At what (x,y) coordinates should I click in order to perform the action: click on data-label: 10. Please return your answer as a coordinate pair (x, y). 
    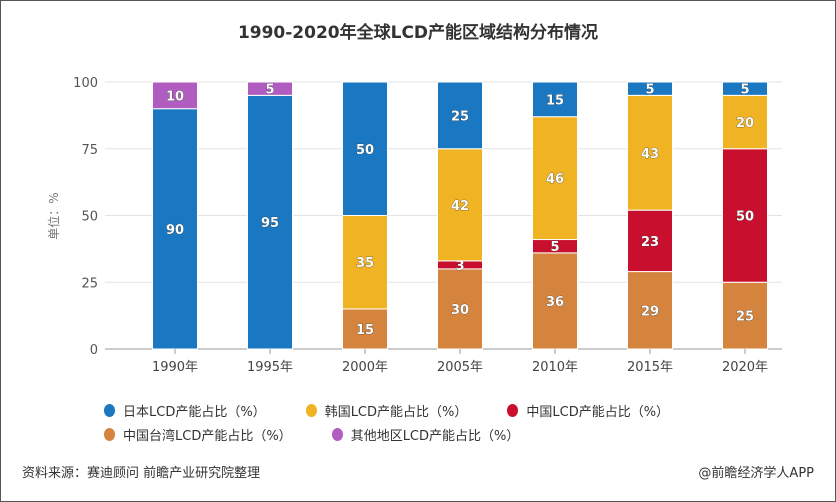
    Looking at the image, I should click on (175, 96).